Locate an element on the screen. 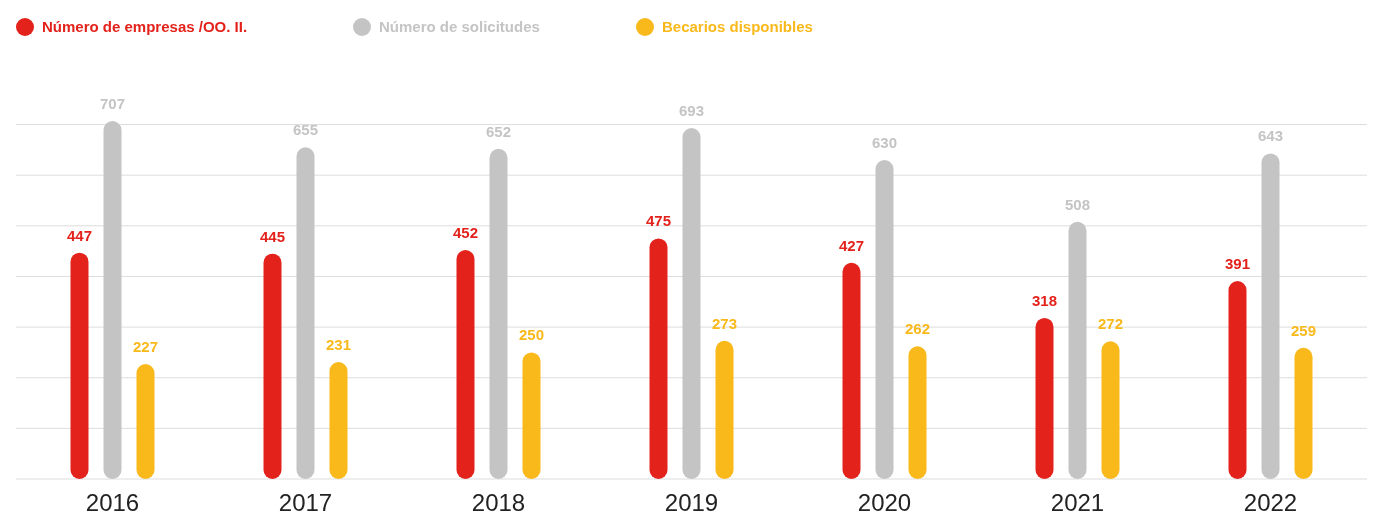 The width and height of the screenshot is (1383, 517). data-label: 655 is located at coordinates (305, 130).